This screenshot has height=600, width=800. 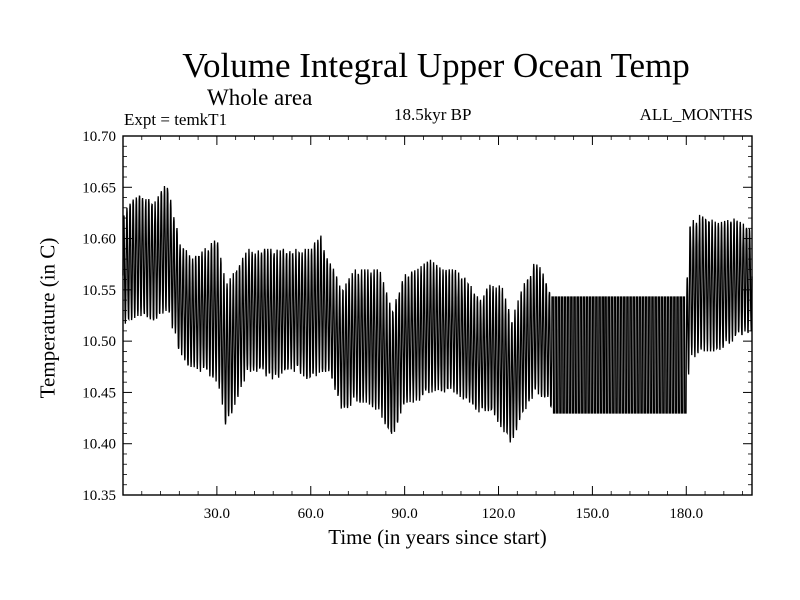 I want to click on months-label: ALL_MONTHS, so click(x=696, y=114).